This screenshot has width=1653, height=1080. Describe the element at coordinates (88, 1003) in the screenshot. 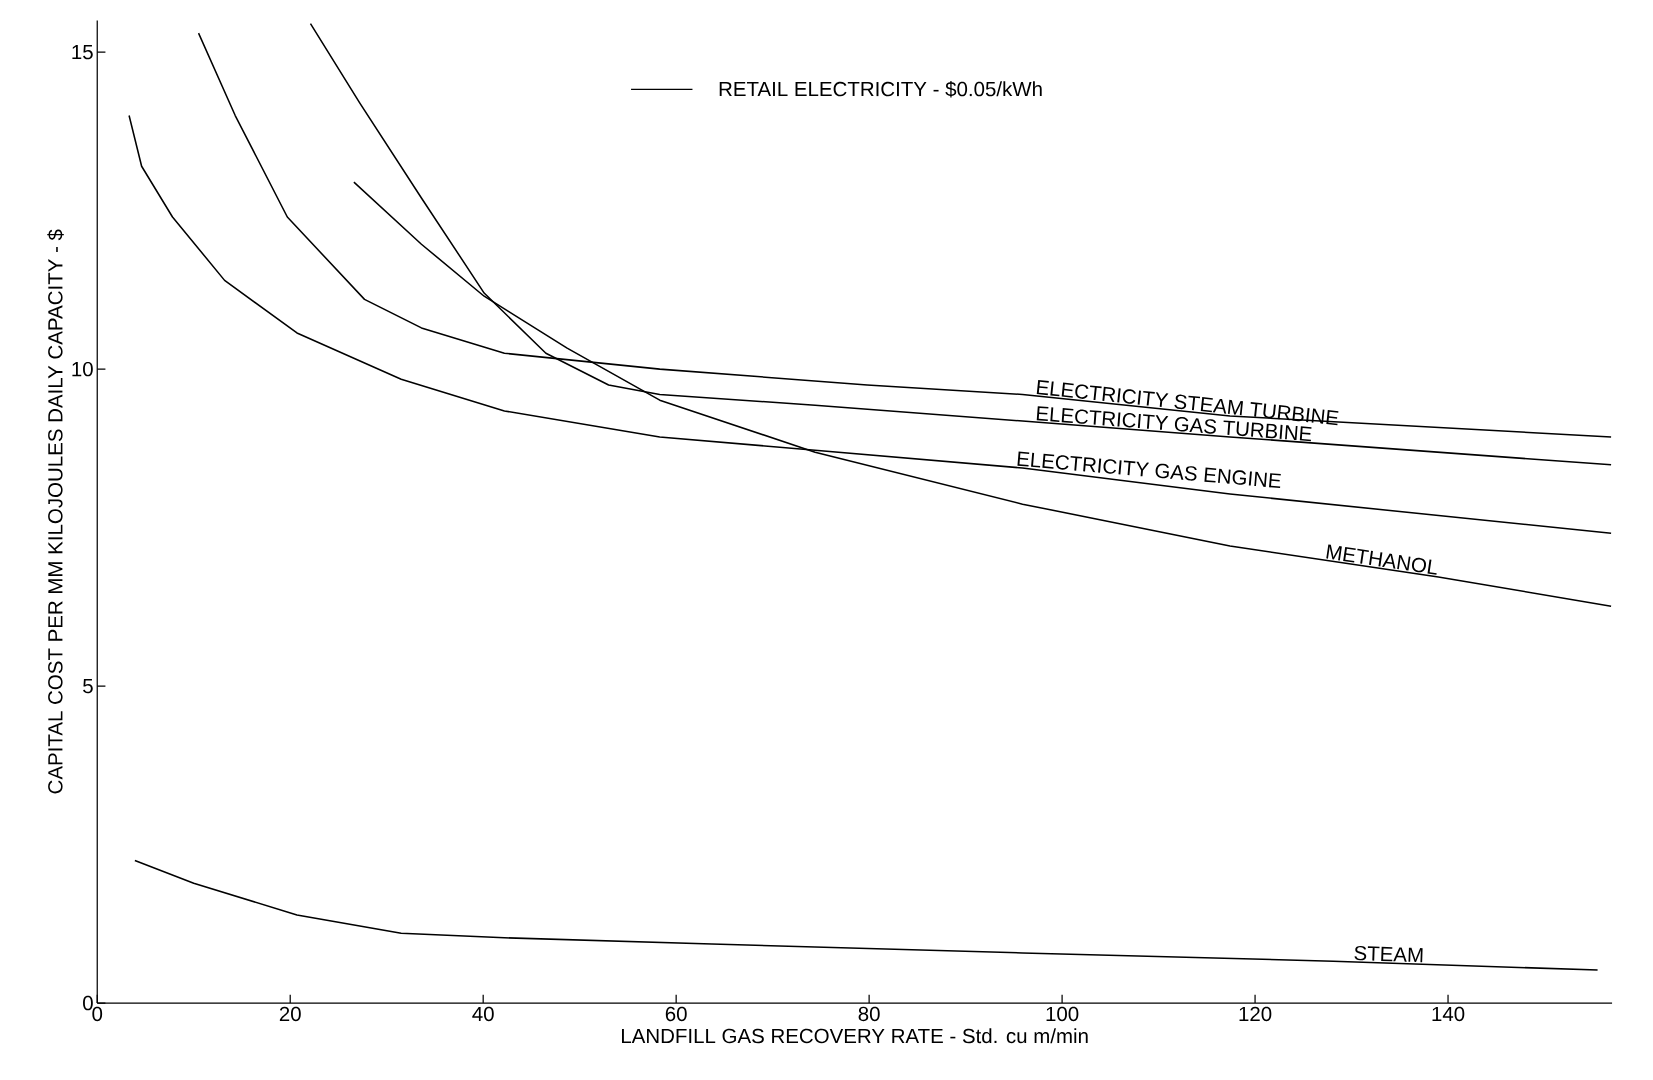

I see `y-tick-label: 0` at that location.